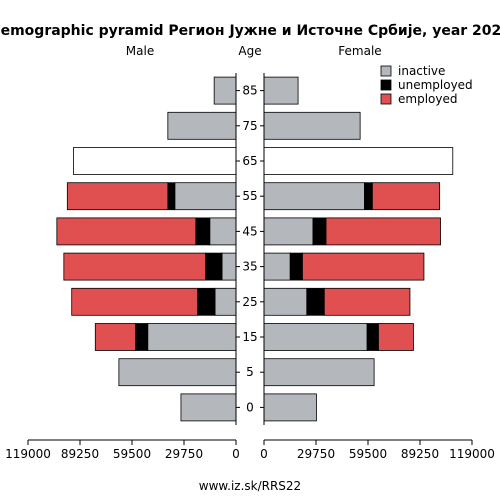 This screenshot has height=500, width=500. I want to click on legend-swatch-employed, so click(386, 99).